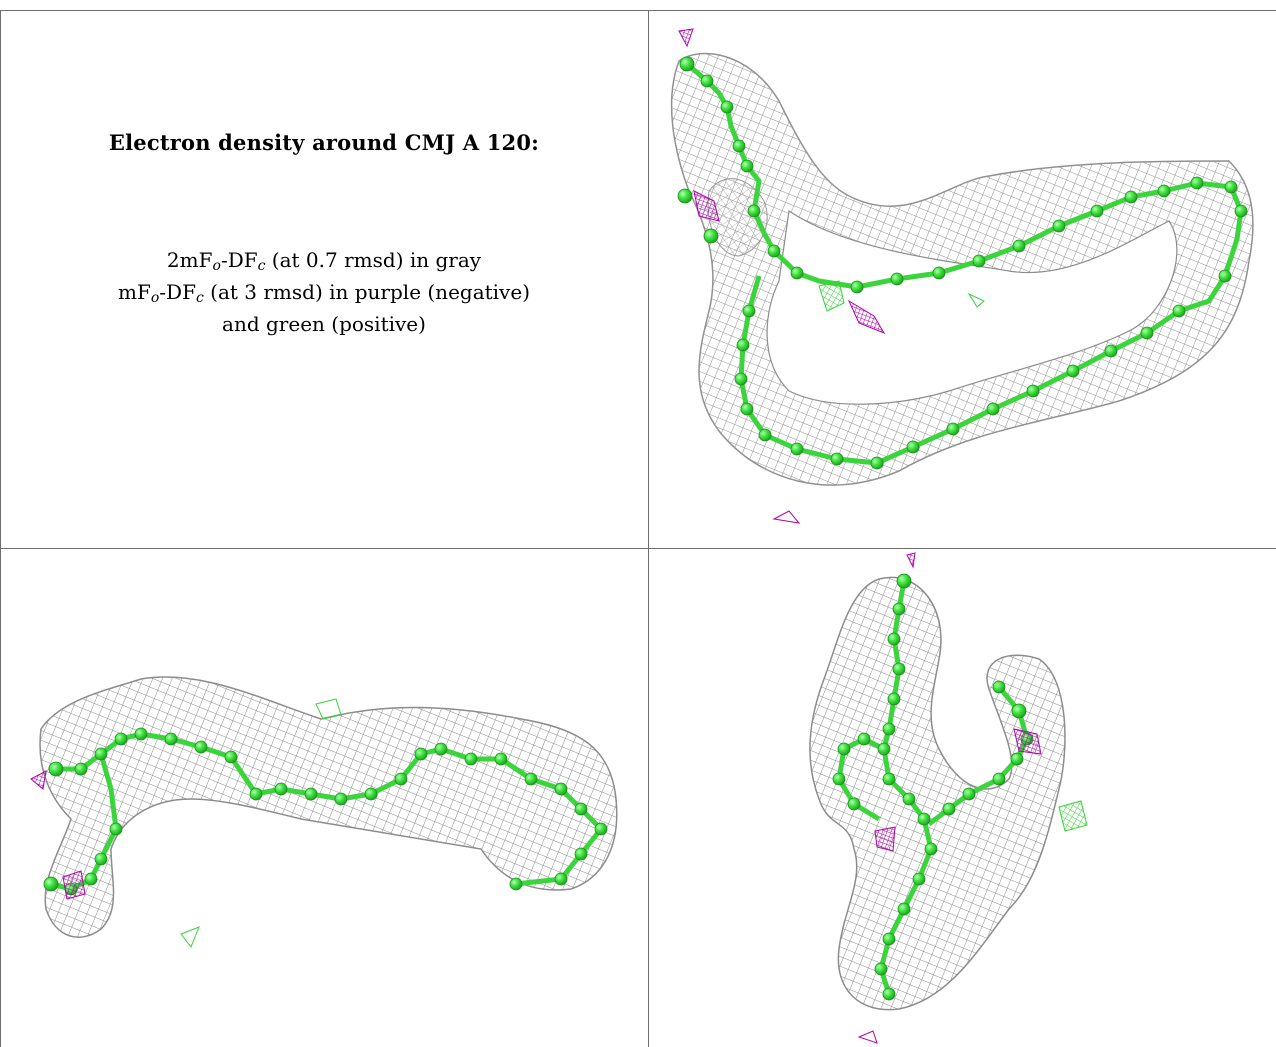 This screenshot has height=1047, width=1276. What do you see at coordinates (0, 528) in the screenshot?
I see `left-border` at bounding box center [0, 528].